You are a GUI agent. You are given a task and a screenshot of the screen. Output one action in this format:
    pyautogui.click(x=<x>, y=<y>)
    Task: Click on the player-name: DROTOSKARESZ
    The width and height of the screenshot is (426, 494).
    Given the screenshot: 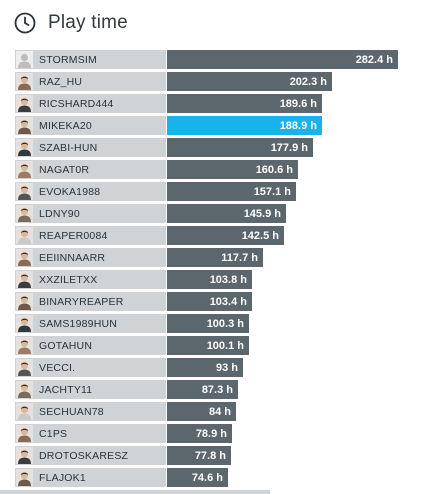 What is the action you would take?
    pyautogui.click(x=84, y=455)
    